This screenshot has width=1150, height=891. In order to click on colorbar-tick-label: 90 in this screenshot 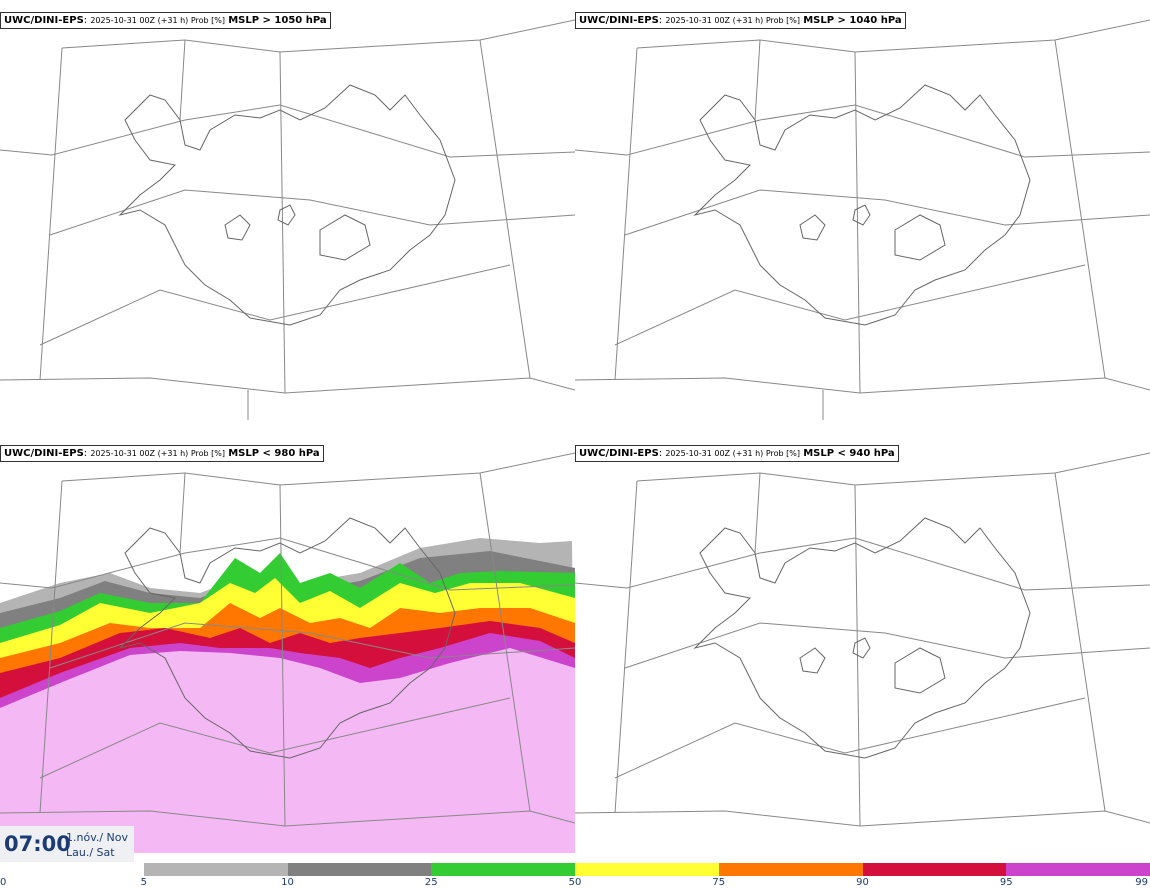, I will do `click(862, 882)`.